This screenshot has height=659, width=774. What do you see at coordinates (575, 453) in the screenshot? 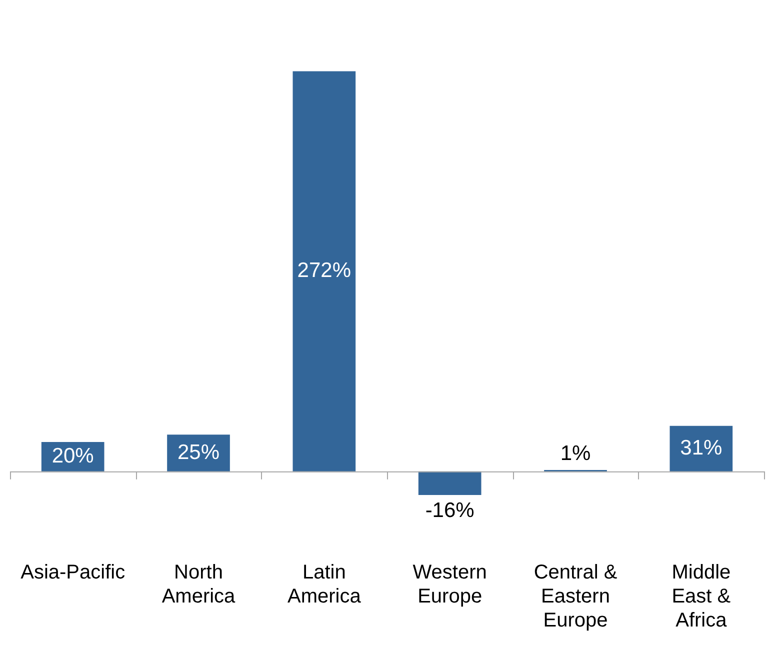
I see `data-label: 1%` at bounding box center [575, 453].